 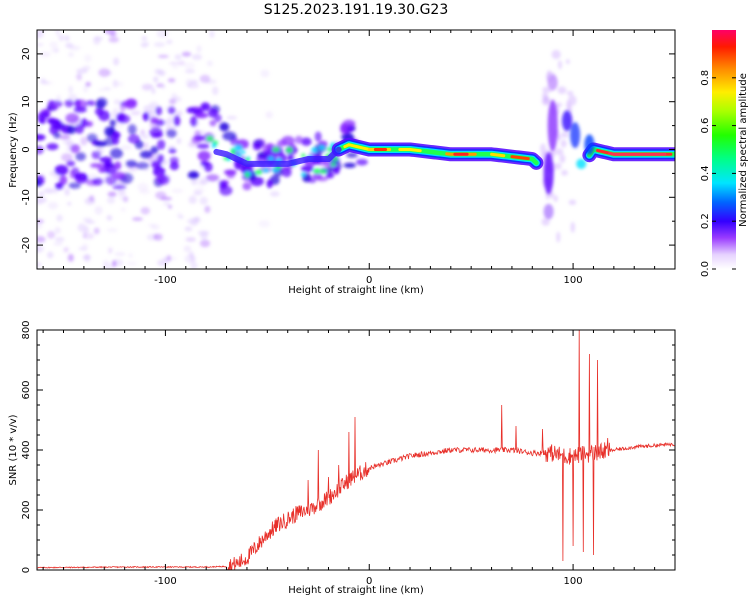 I want to click on snr-x-label: Height of straight line (km), so click(x=356, y=590).